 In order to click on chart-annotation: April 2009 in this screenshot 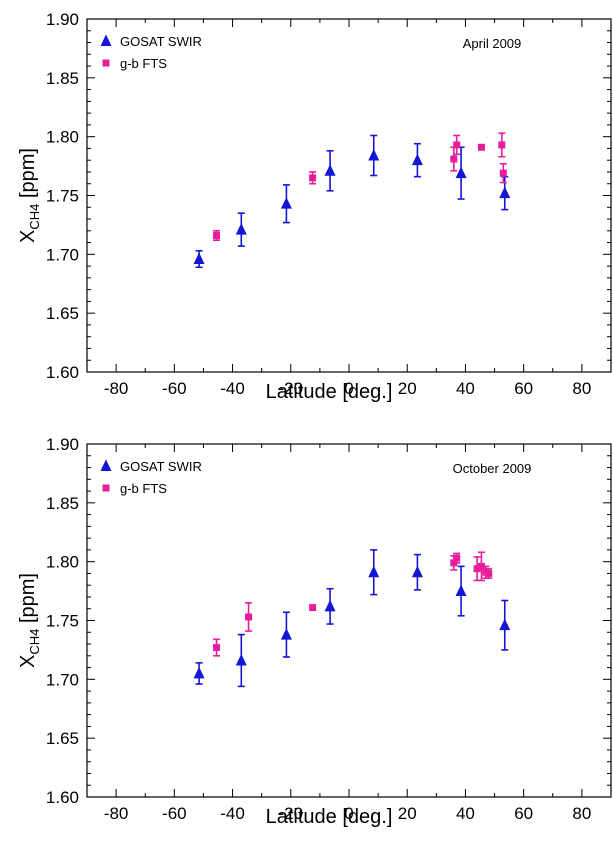, I will do `click(492, 43)`.